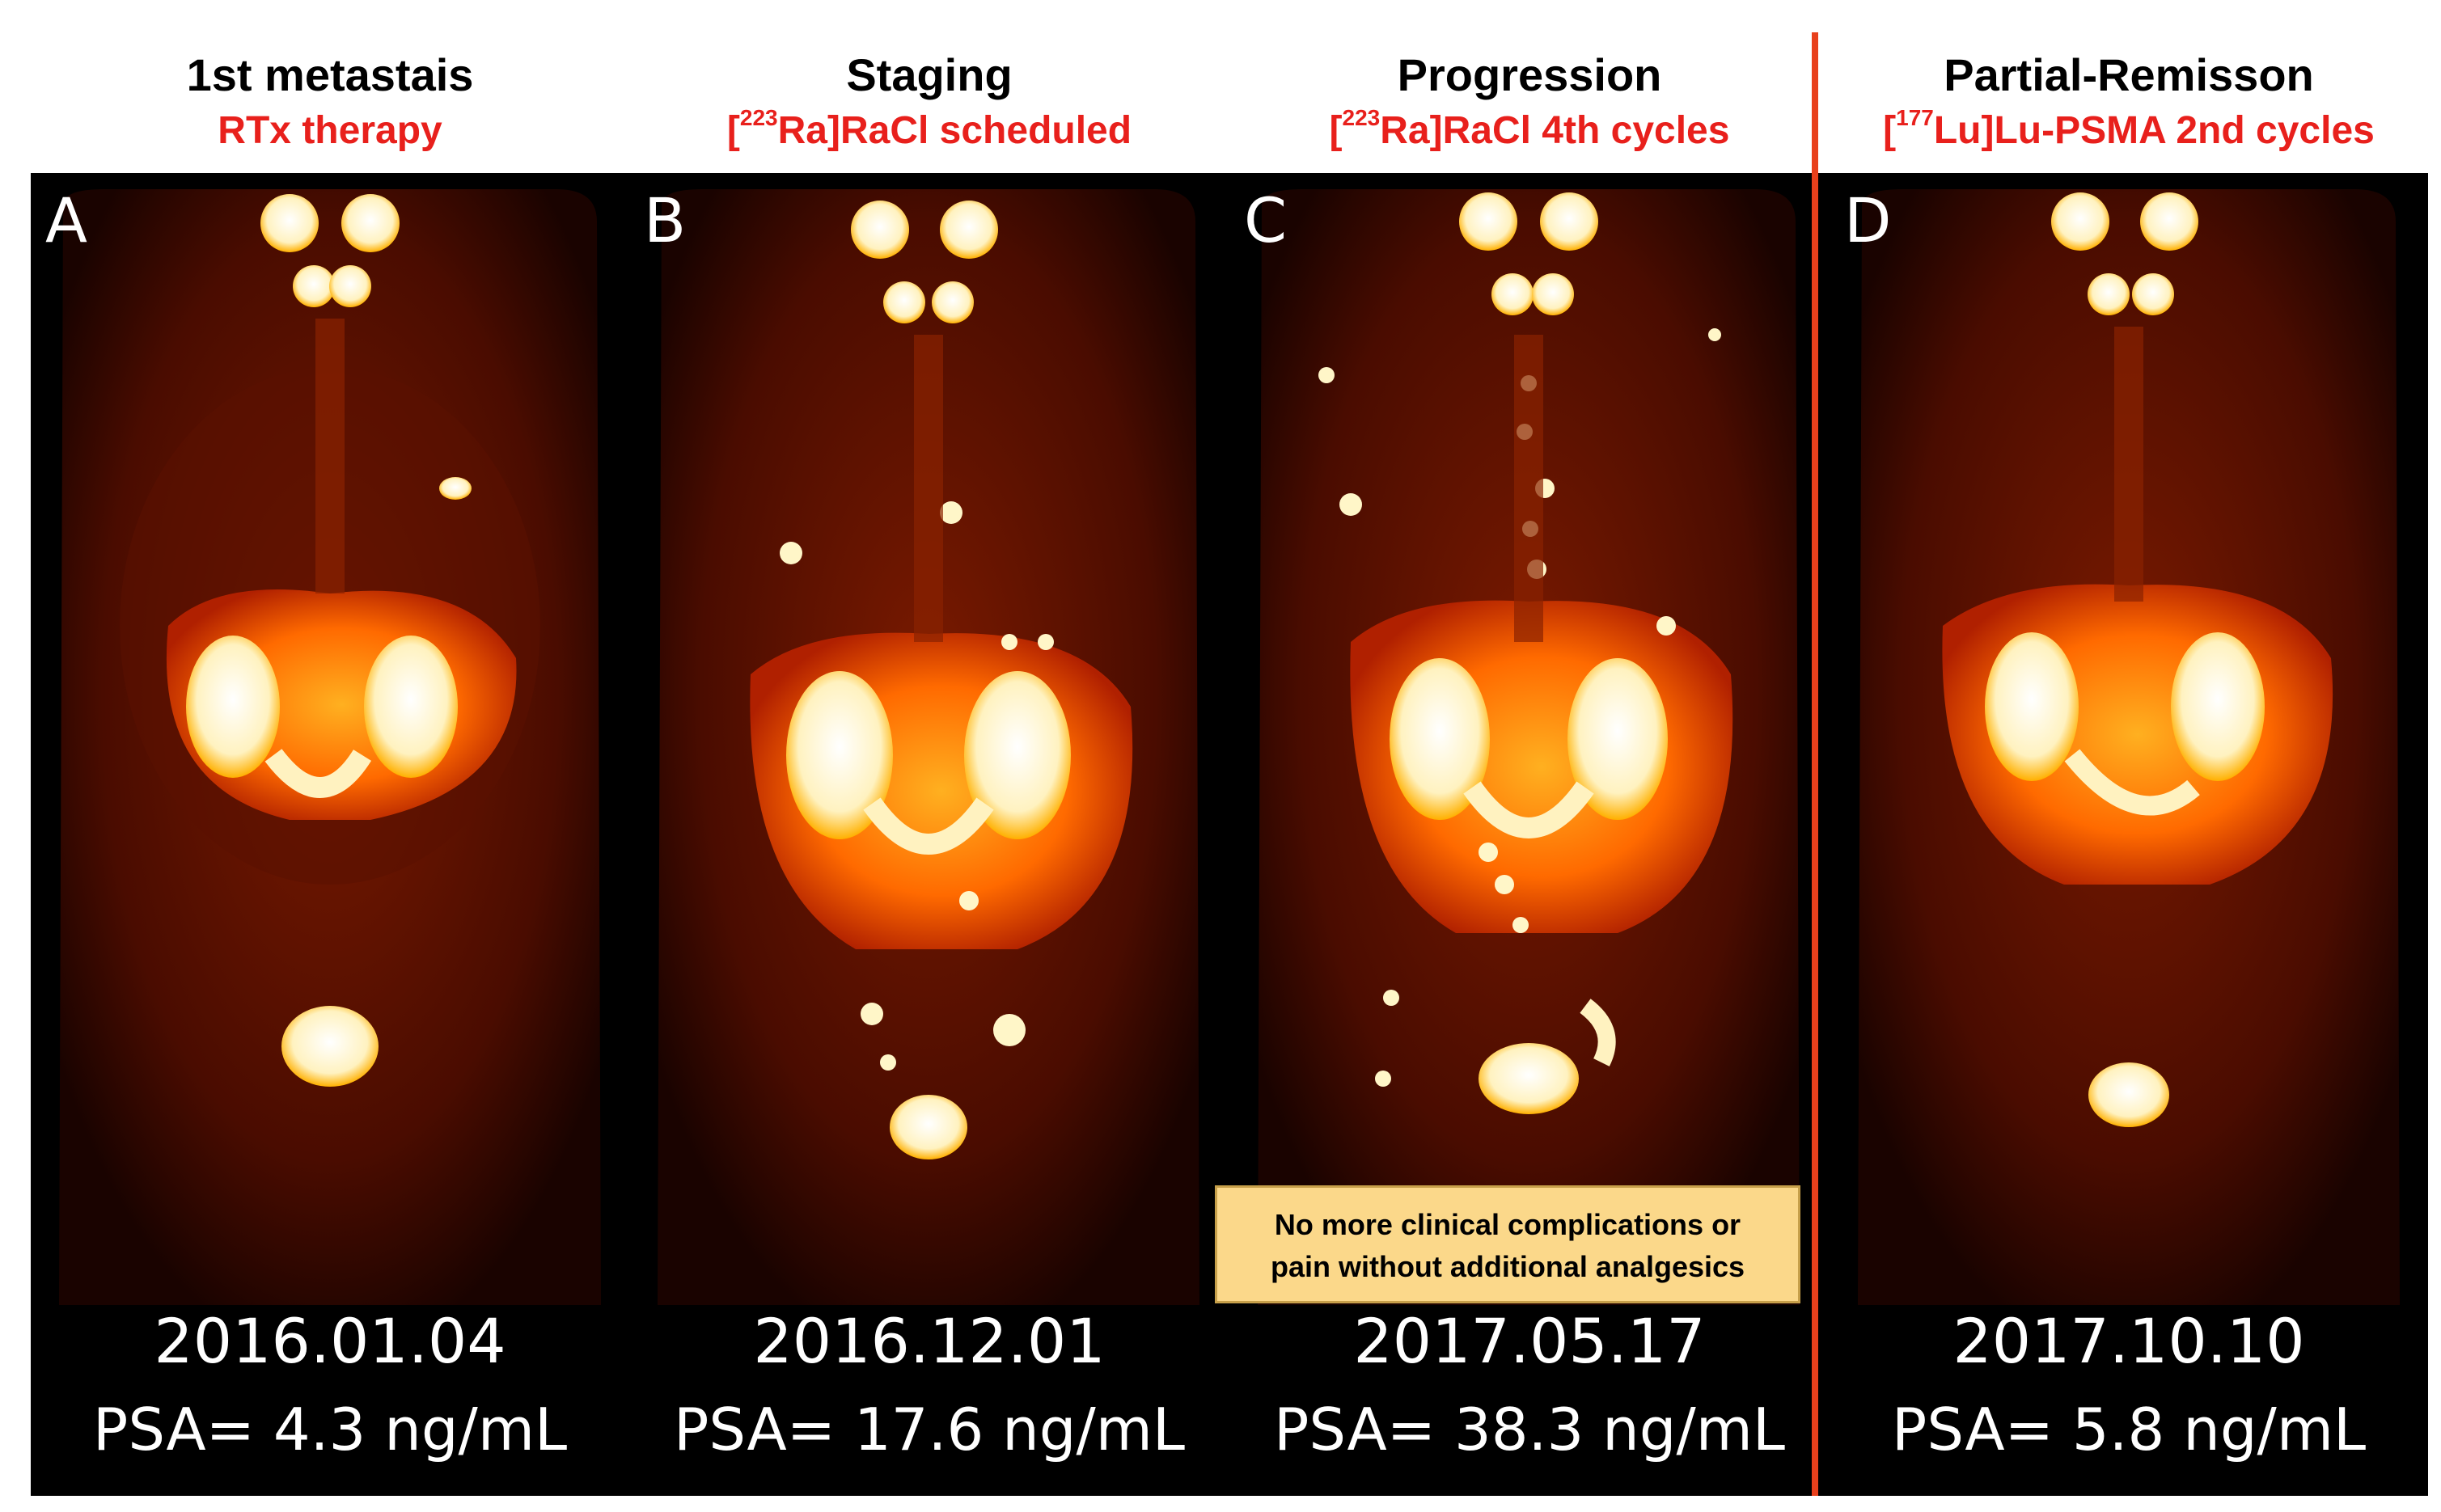  What do you see at coordinates (330, 1429) in the screenshot?
I see `psa-value: PSA= 4.3 ng/mL` at bounding box center [330, 1429].